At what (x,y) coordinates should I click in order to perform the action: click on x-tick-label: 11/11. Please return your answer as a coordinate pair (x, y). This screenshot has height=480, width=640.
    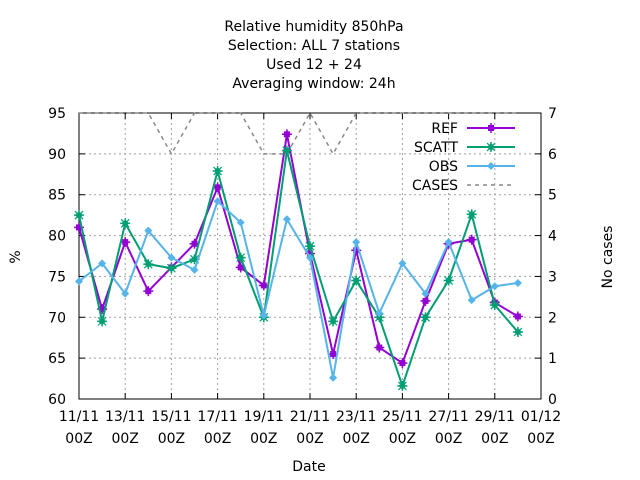
    Looking at the image, I should click on (79, 417).